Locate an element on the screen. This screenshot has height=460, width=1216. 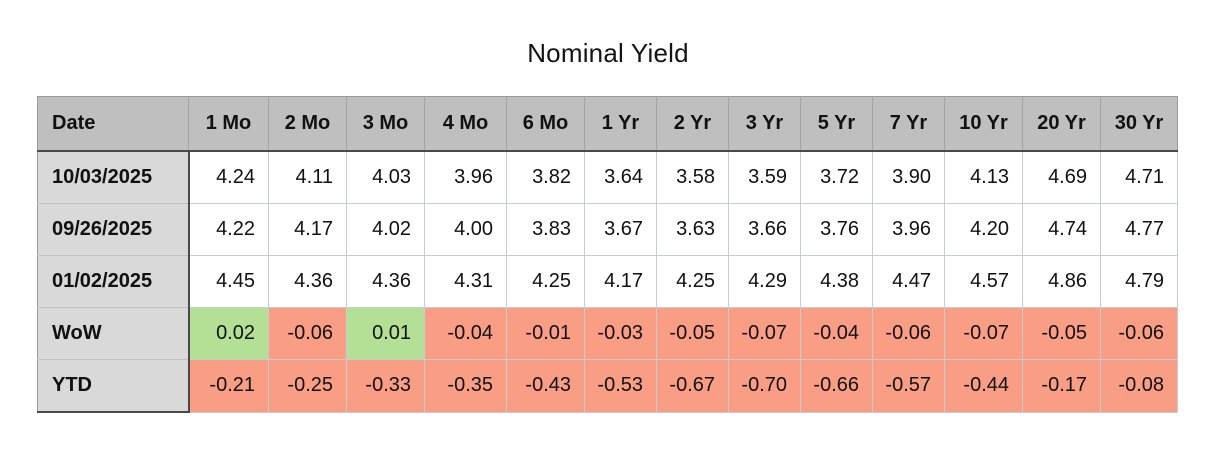
tenor-column-header: 20 Yr is located at coordinates (1061, 124).